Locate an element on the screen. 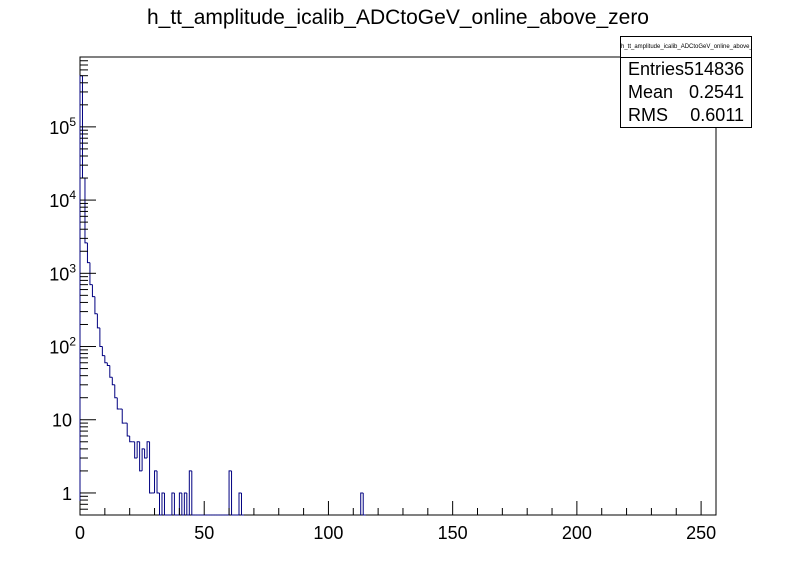  y-tick-label: 10 is located at coordinates (62, 421).